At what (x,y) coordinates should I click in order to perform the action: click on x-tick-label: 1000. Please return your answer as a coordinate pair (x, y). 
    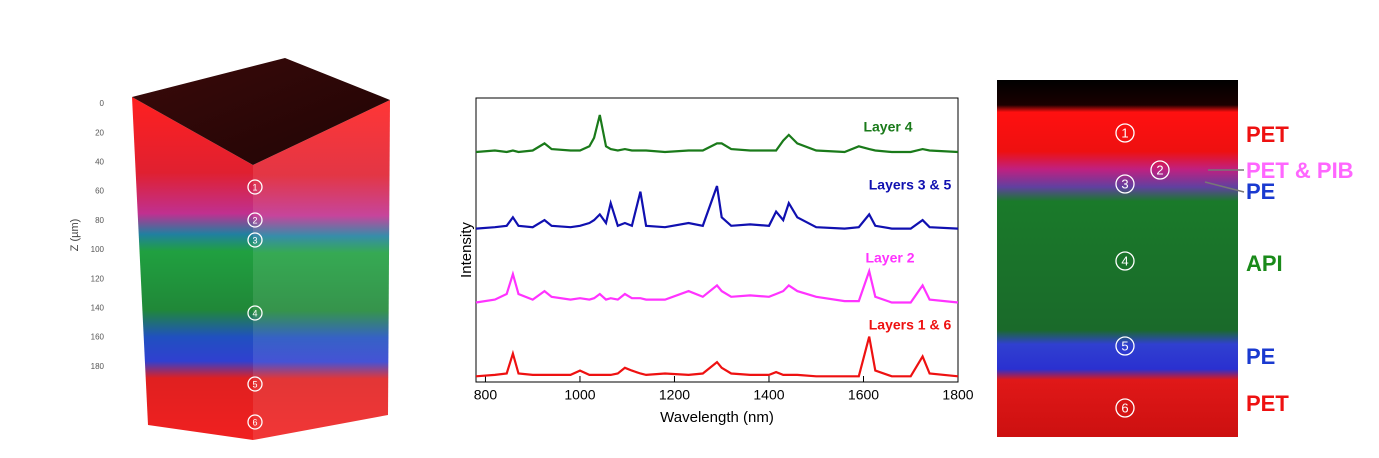
    Looking at the image, I should click on (579, 395).